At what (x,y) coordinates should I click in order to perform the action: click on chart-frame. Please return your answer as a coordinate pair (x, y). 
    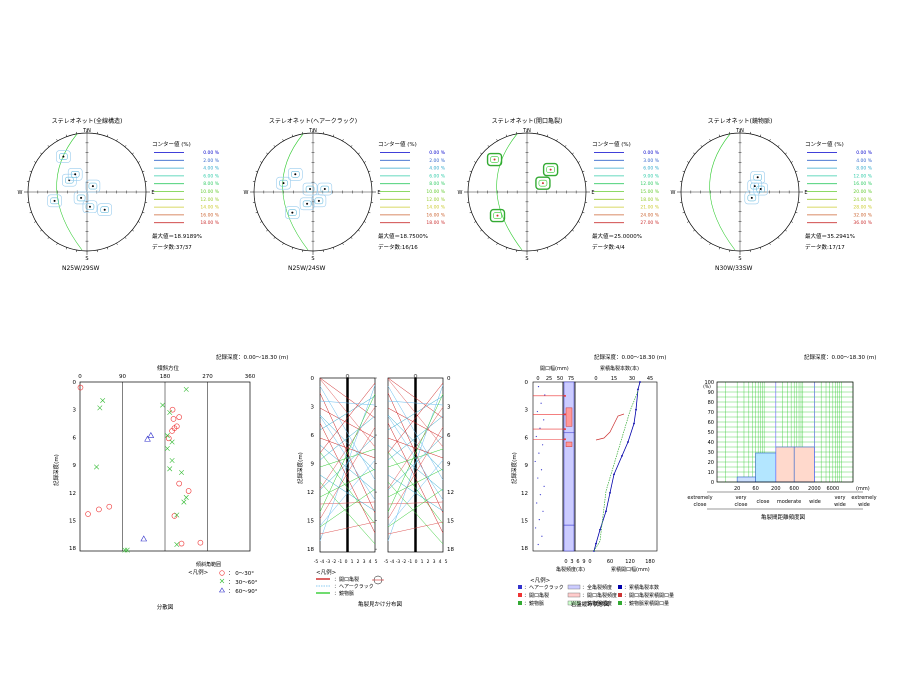
    Looking at the image, I should click on (785, 432).